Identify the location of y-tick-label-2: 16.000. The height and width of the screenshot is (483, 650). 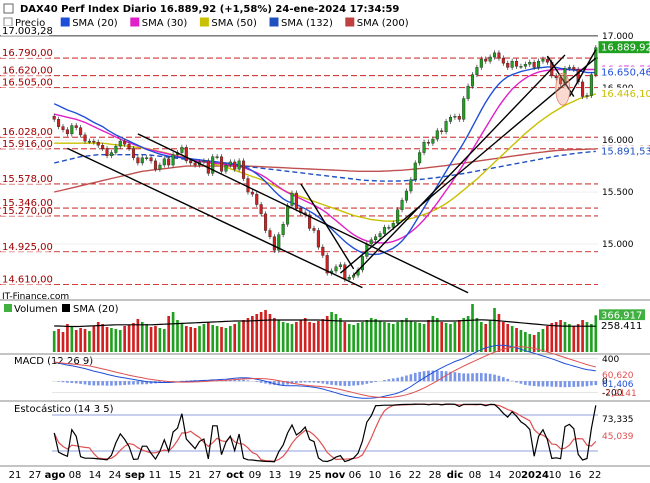
(618, 141).